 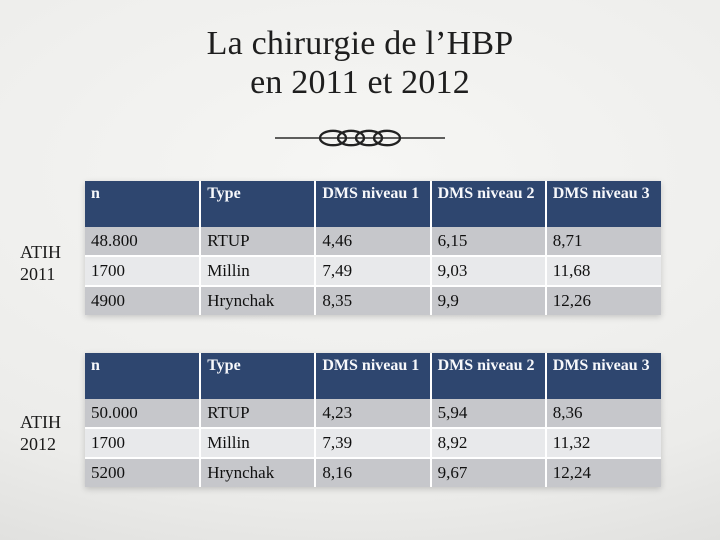 What do you see at coordinates (602, 414) in the screenshot?
I see `table-cell: 8,36` at bounding box center [602, 414].